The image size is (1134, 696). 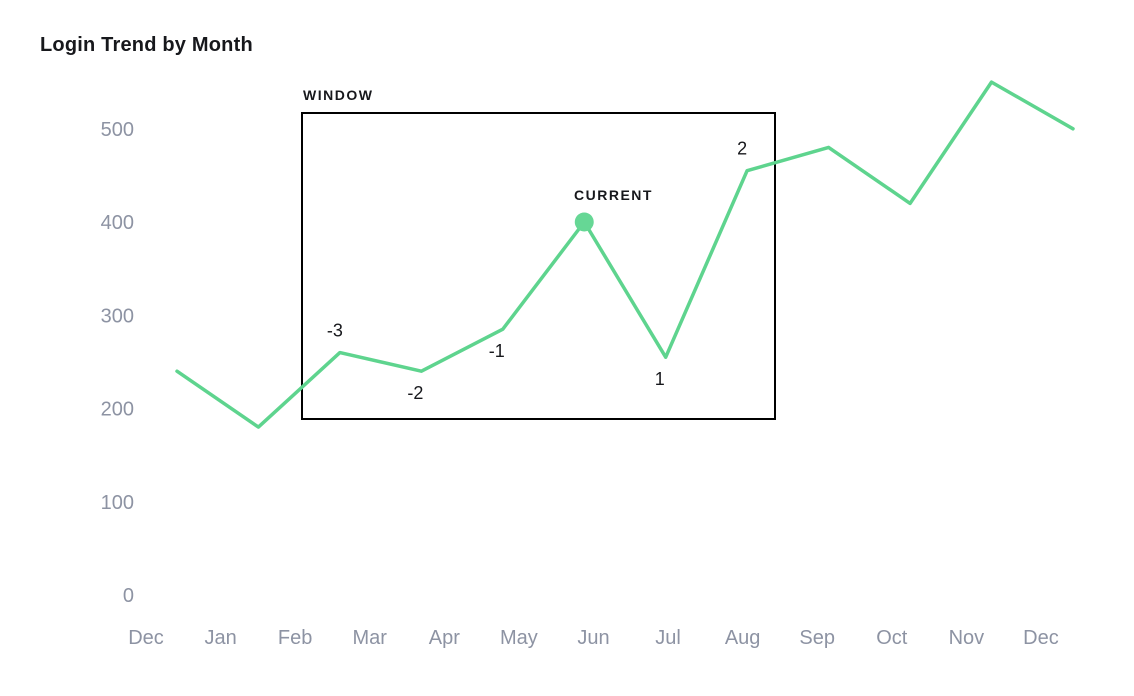 I want to click on chart-title: Login Trend by Month, so click(x=146, y=45).